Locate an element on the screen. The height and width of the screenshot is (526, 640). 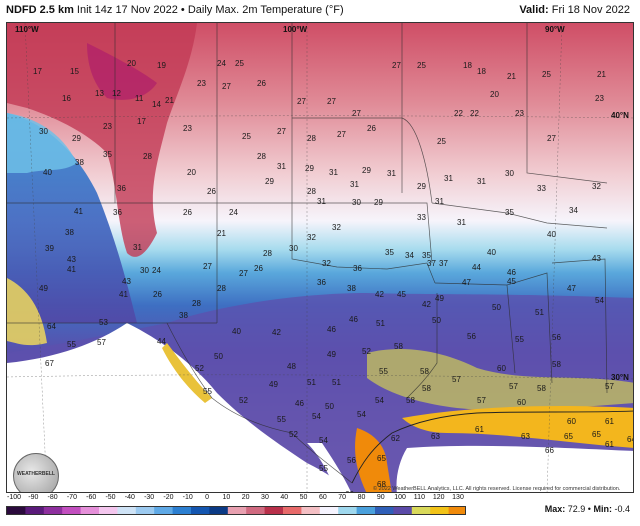
valid-date: Fri 18 Nov 2022 is located at coordinates (590, 10).